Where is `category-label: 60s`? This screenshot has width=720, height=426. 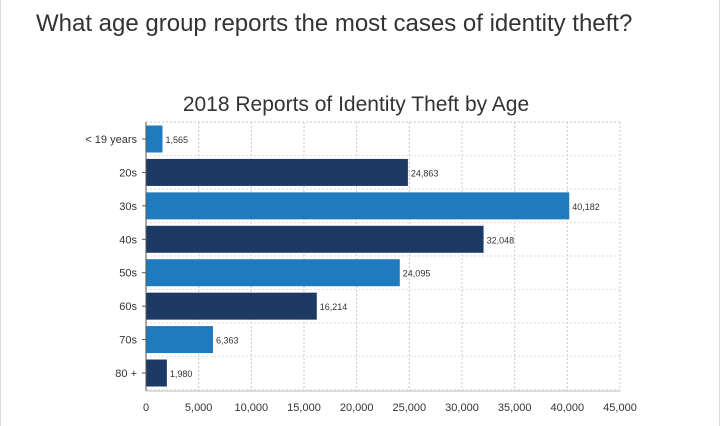 category-label: 60s is located at coordinates (128, 307).